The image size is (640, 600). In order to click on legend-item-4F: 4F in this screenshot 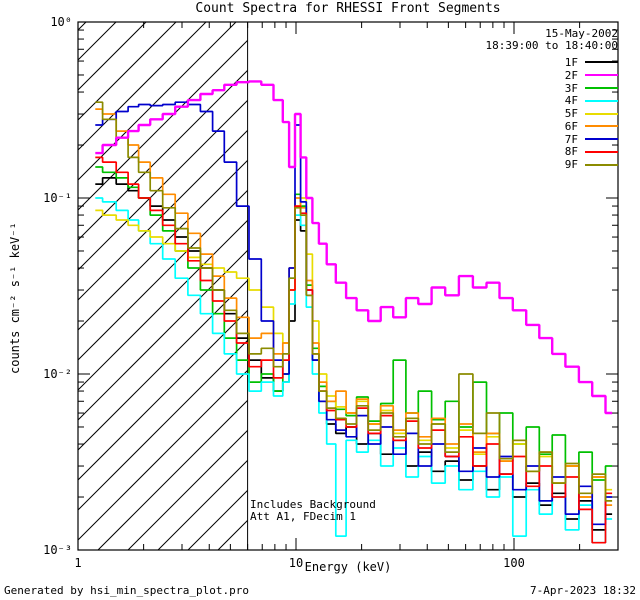, I will do `click(552, 100)`.